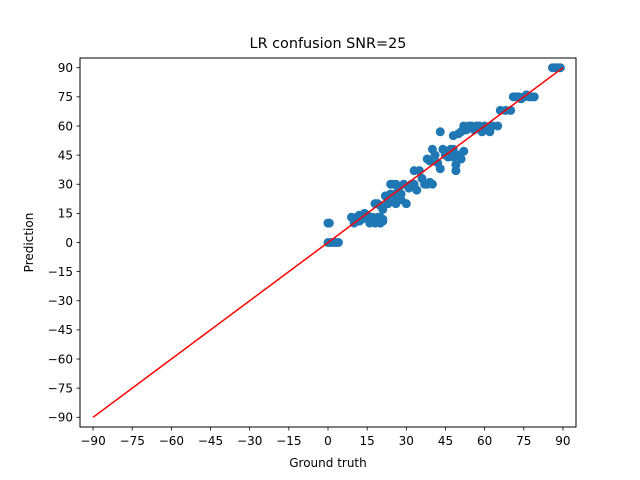 The width and height of the screenshot is (640, 480). Describe the element at coordinates (132, 441) in the screenshot. I see `x-tick-label: −75` at that location.